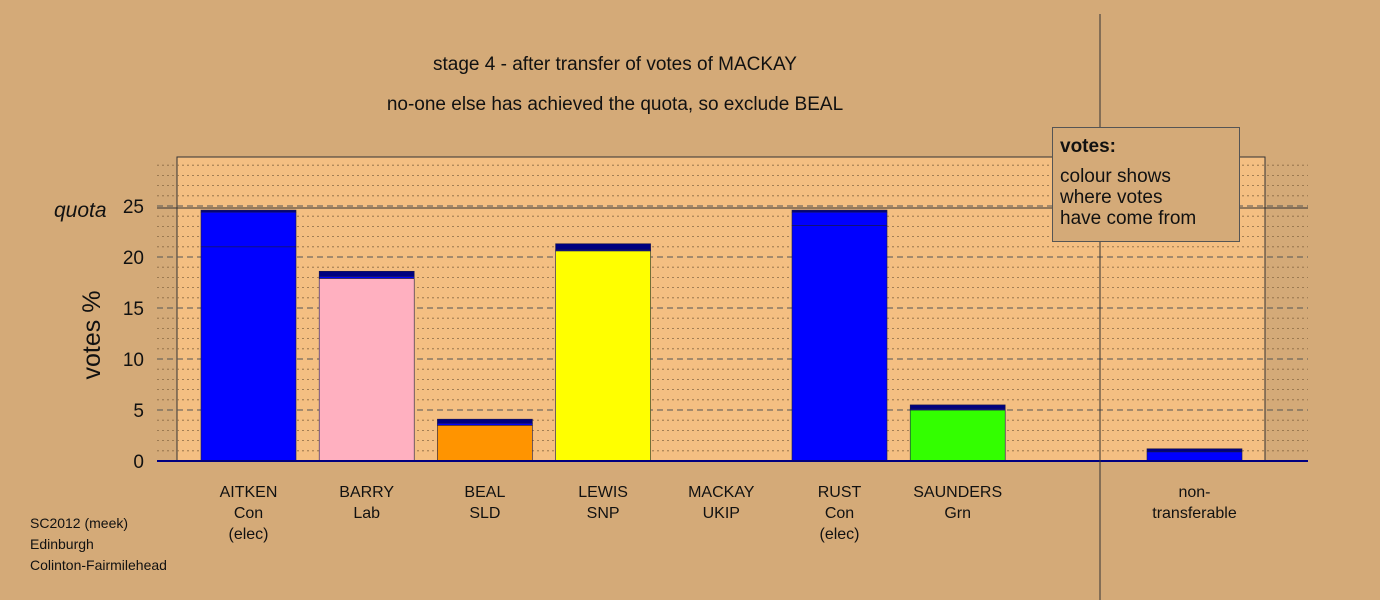 The width and height of the screenshot is (1380, 600). I want to click on y-tick-label: 20, so click(133, 258).